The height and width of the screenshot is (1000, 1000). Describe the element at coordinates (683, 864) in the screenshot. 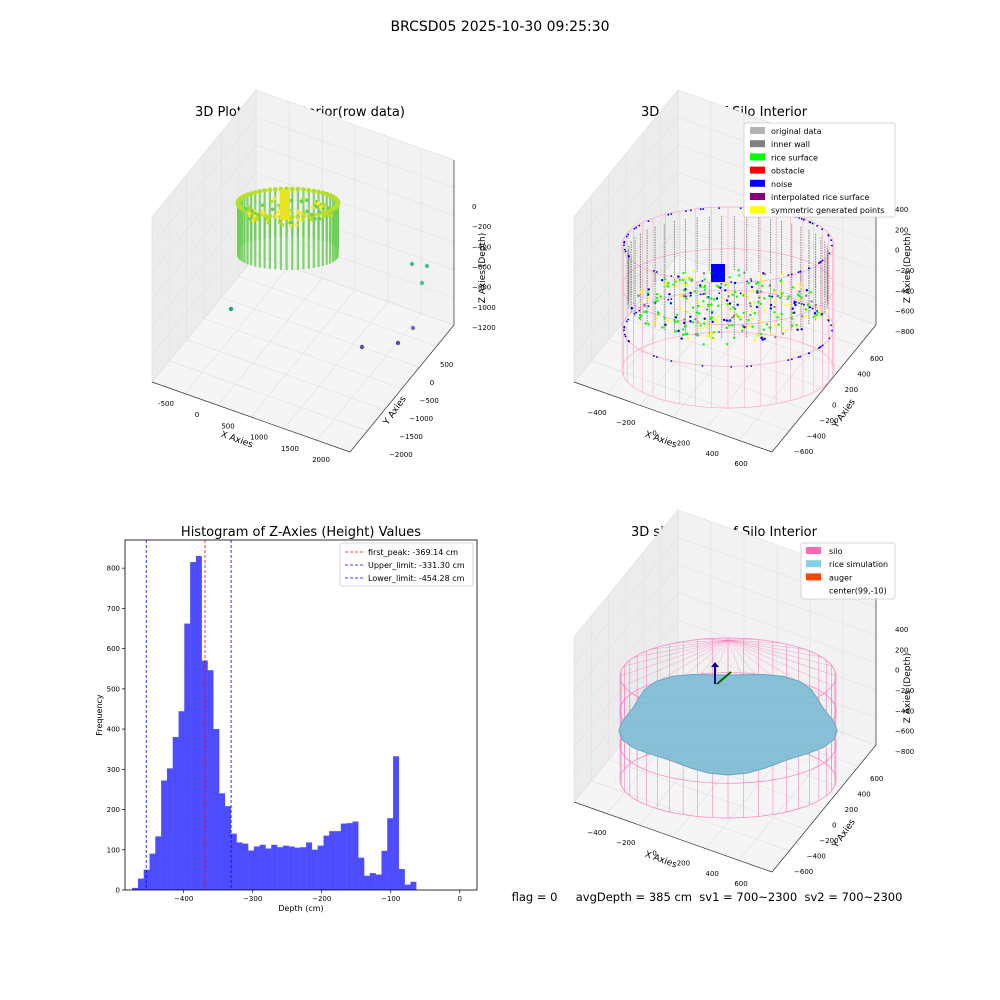

I see `x-tick-label: 200` at that location.